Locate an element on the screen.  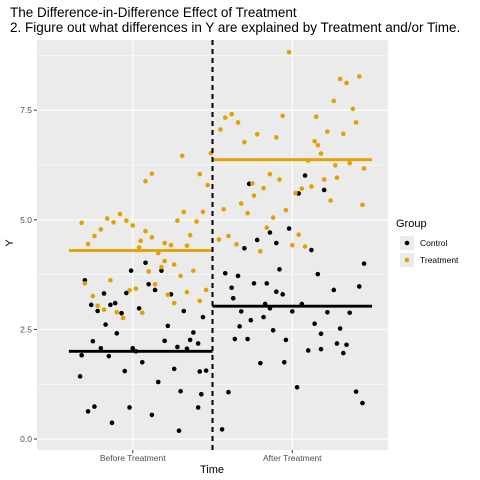
y-tick-label: 0.0 is located at coordinates (26, 439).